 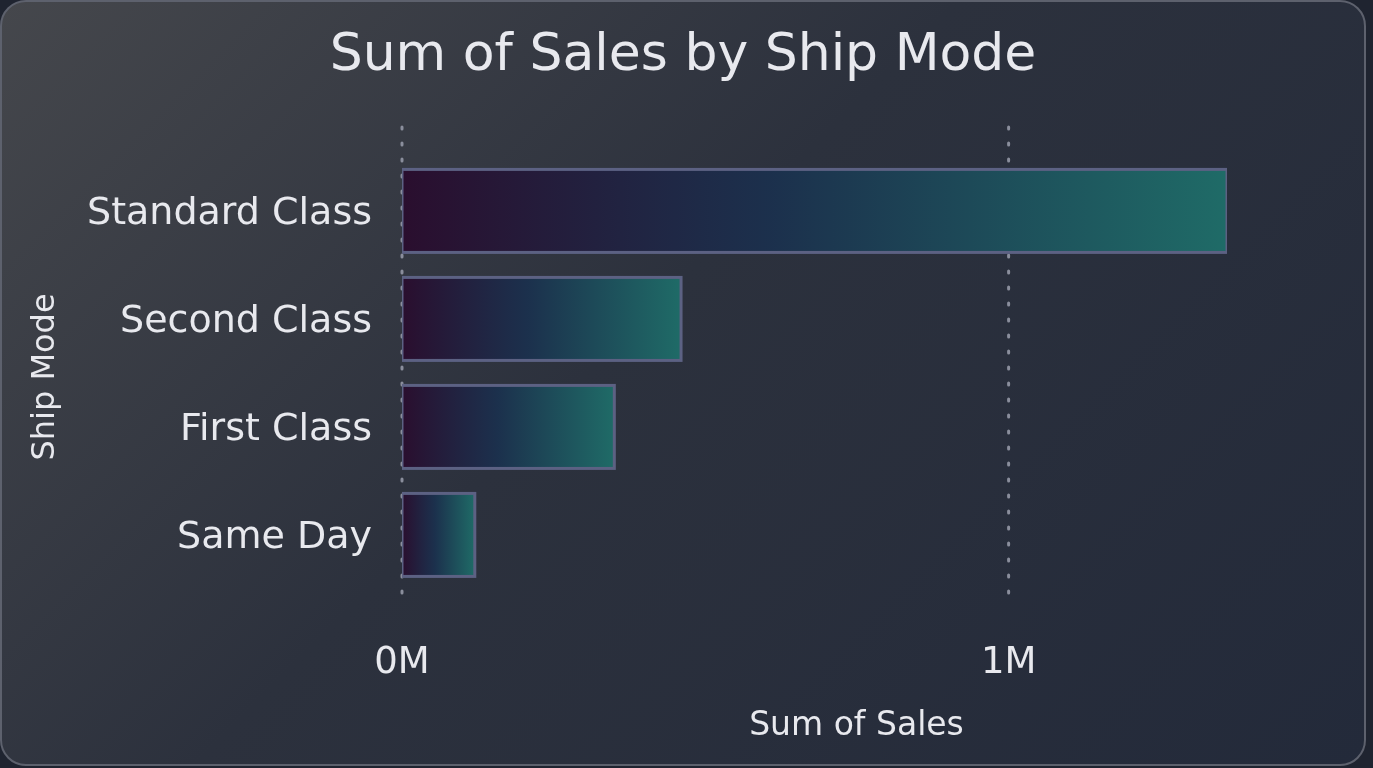 I want to click on y-tick-label: Same Day, so click(x=274, y=535).